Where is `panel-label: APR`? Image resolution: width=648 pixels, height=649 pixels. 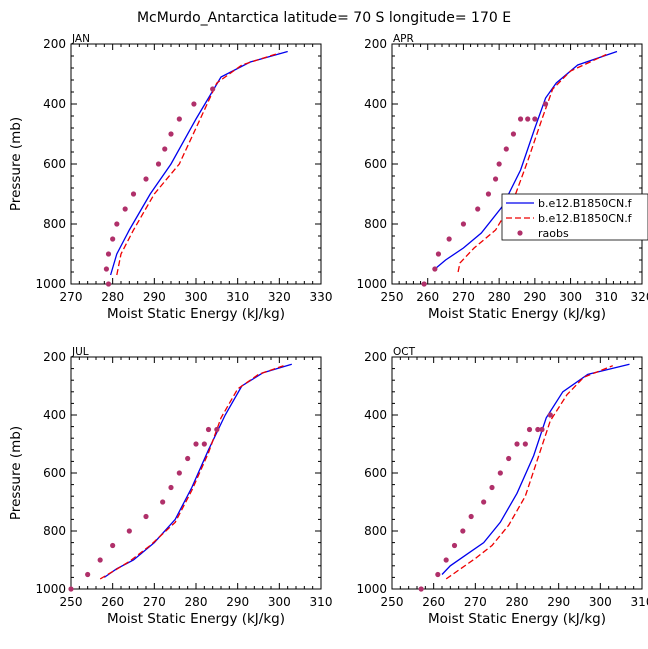
panel-label: APR is located at coordinates (403, 39).